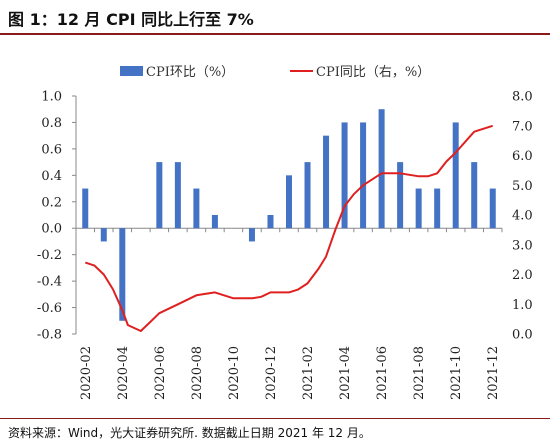 The image size is (550, 445). Describe the element at coordinates (522, 335) in the screenshot. I see `right-tick-label: 0.0` at that location.